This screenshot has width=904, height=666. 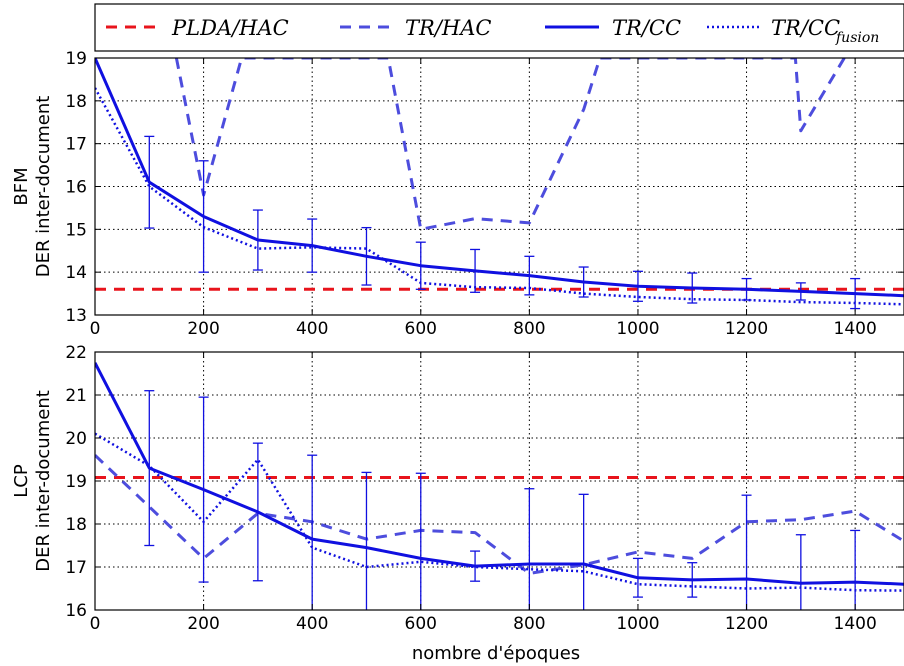 What do you see at coordinates (76, 439) in the screenshot?
I see `y-tick-label: 20` at bounding box center [76, 439].